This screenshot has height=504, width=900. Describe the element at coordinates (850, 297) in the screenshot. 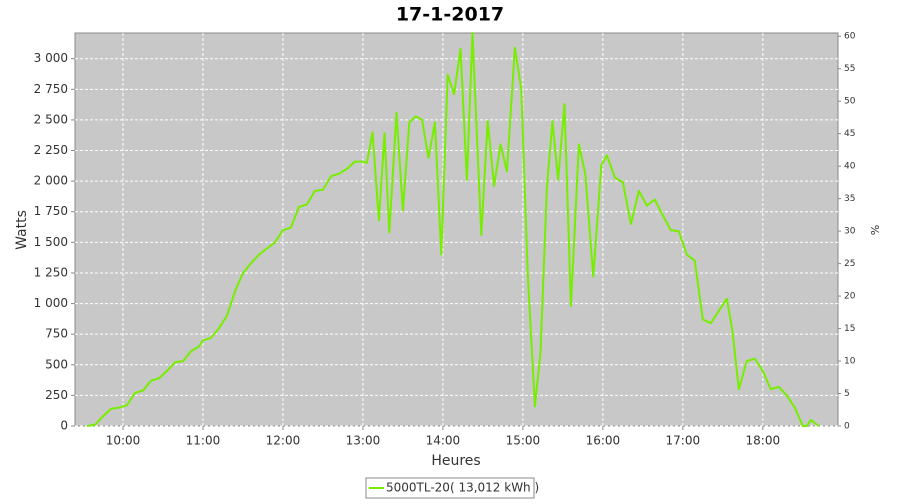

I see `y2-tick-label: 20` at that location.